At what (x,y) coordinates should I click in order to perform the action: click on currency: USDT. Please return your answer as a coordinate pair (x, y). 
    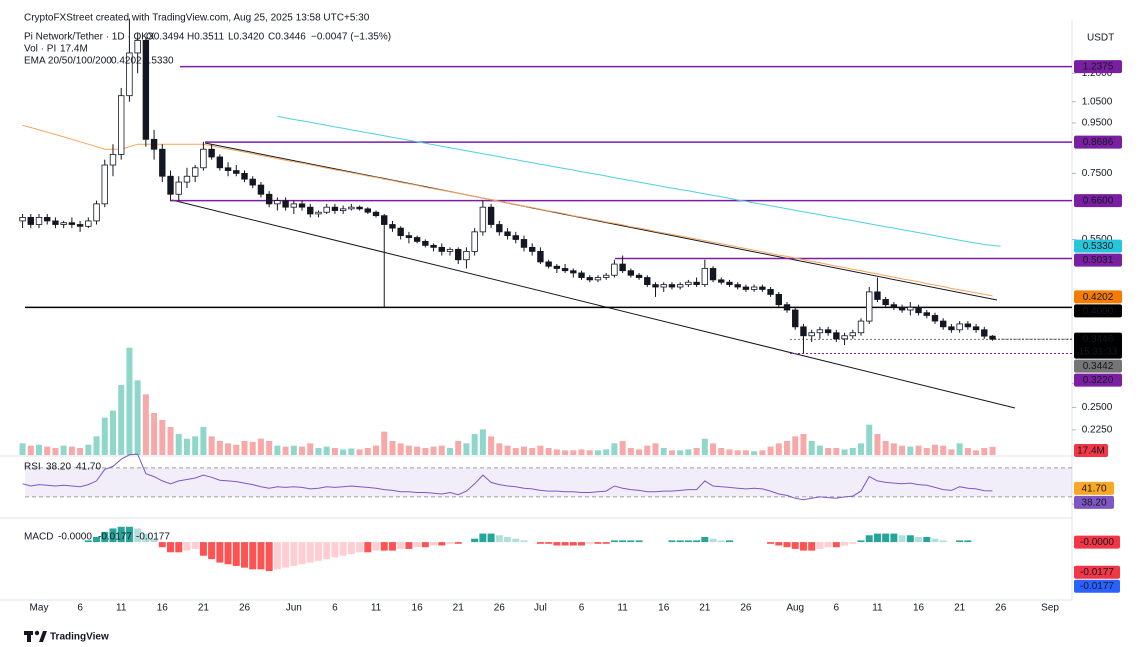
    Looking at the image, I should click on (1100, 38).